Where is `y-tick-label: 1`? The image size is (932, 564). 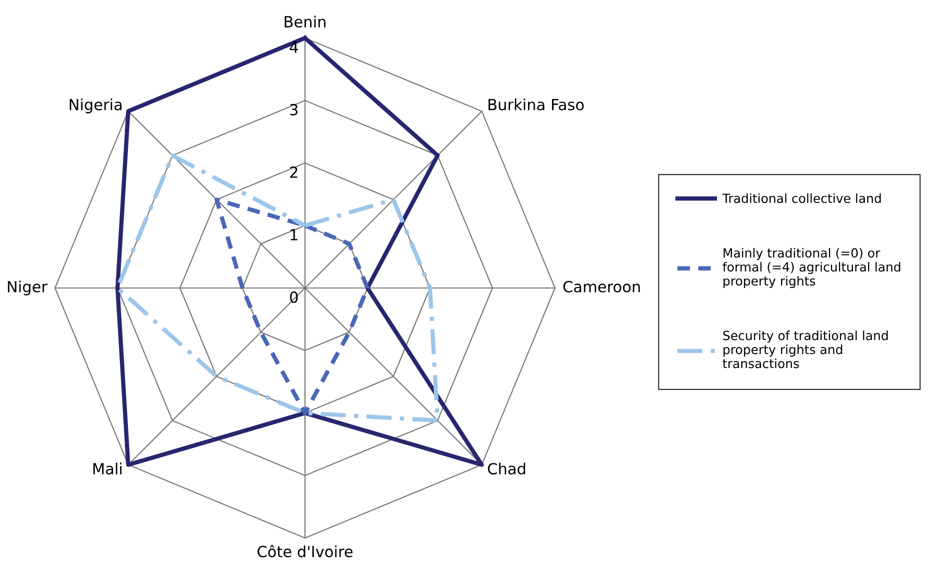
y-tick-label: 1 is located at coordinates (294, 234).